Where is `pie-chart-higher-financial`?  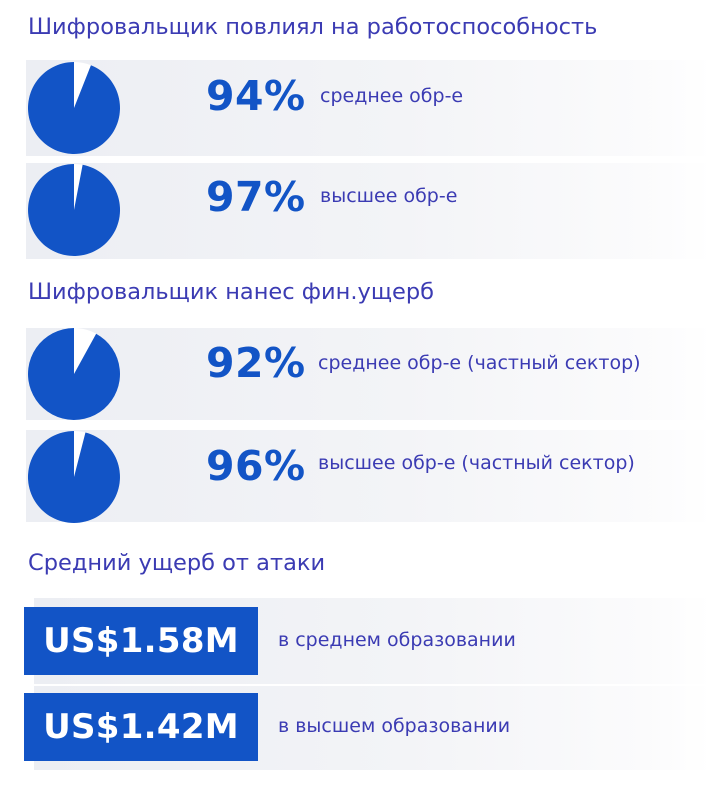
pie-chart-higher-financial is located at coordinates (73, 477).